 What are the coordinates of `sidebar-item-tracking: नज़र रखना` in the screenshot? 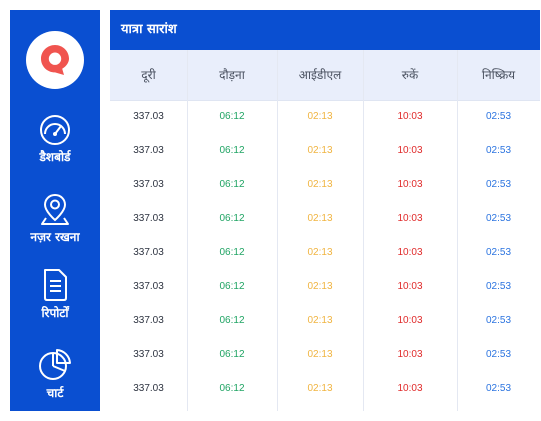 It's located at (55, 218).